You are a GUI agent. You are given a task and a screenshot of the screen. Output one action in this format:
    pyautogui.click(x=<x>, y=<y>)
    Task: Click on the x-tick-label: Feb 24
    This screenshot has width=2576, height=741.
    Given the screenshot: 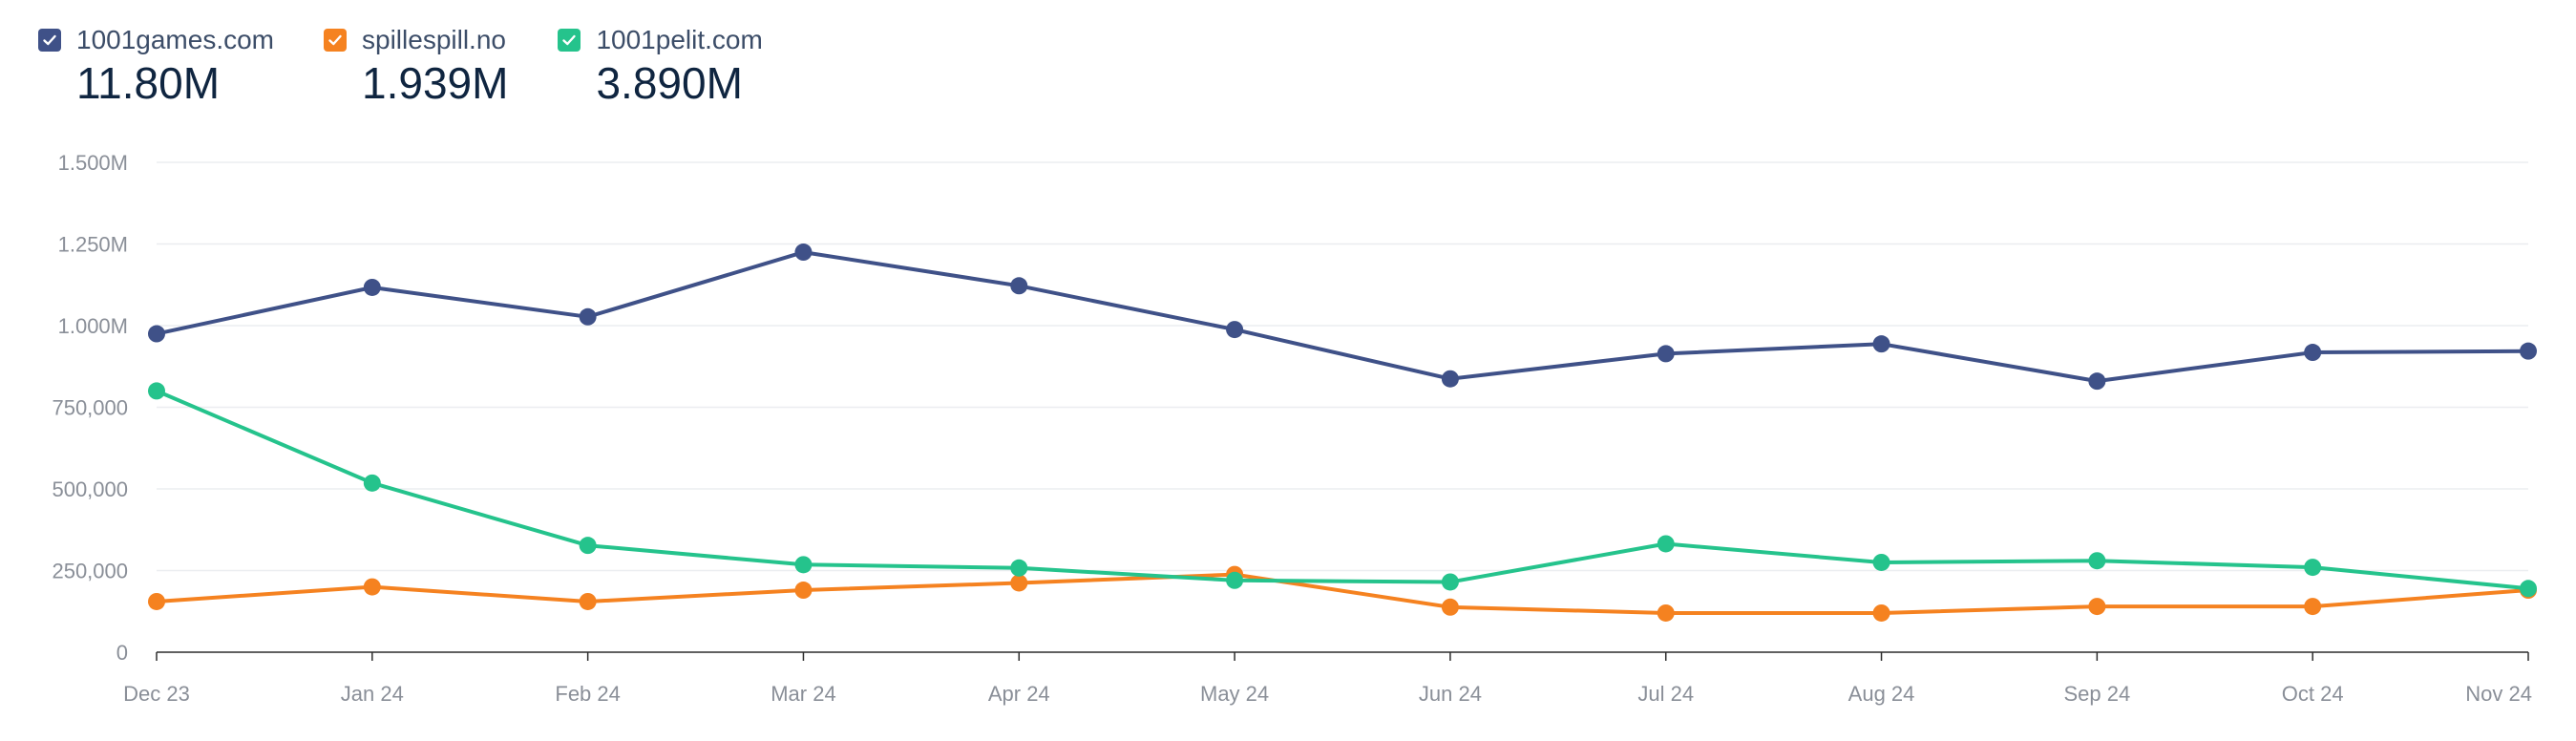 What is the action you would take?
    pyautogui.click(x=588, y=694)
    